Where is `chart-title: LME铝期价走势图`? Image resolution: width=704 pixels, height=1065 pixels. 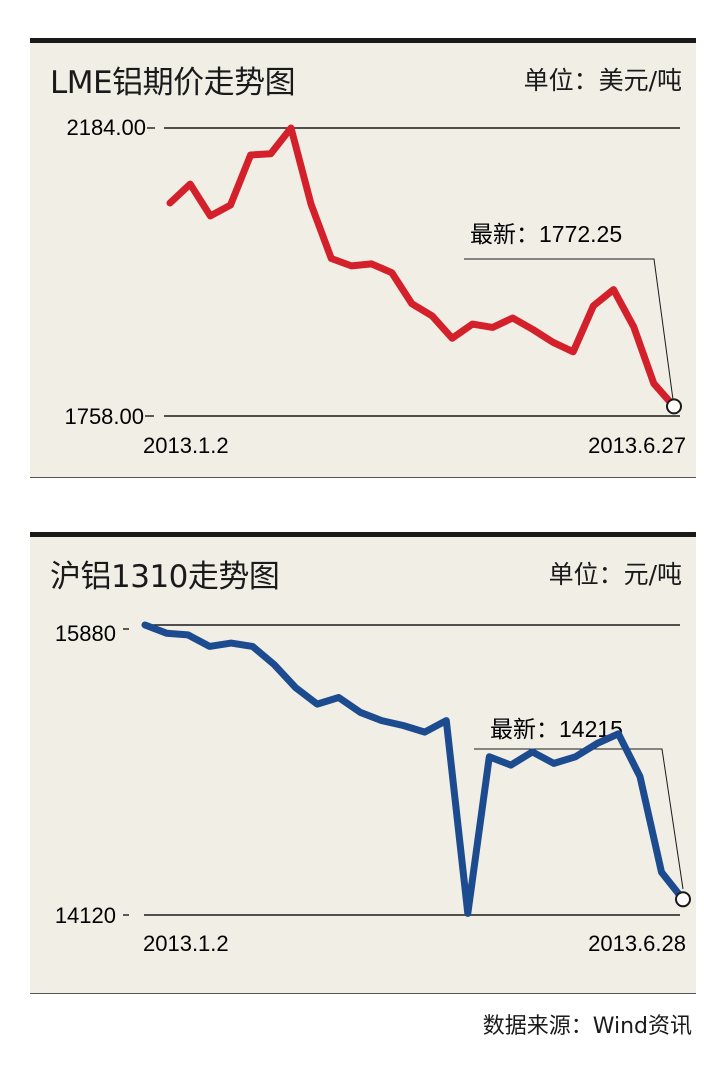
chart-title: LME铝期价走势图 is located at coordinates (173, 83).